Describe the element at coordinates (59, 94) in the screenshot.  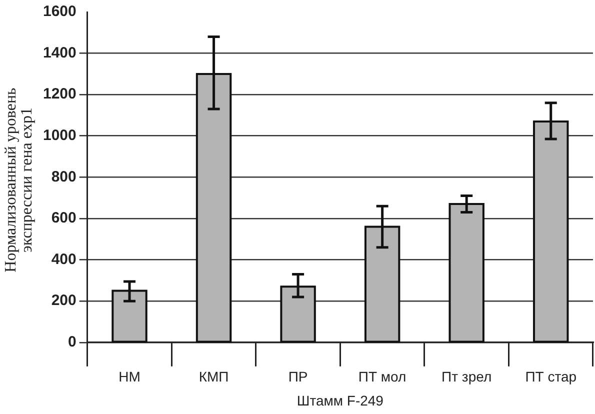
I see `y-tick-label: 1200` at that location.